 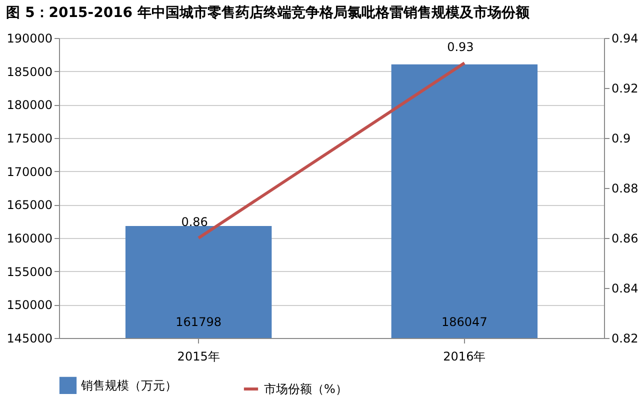 I want to click on y-tick-label: 165000, so click(x=29, y=205).